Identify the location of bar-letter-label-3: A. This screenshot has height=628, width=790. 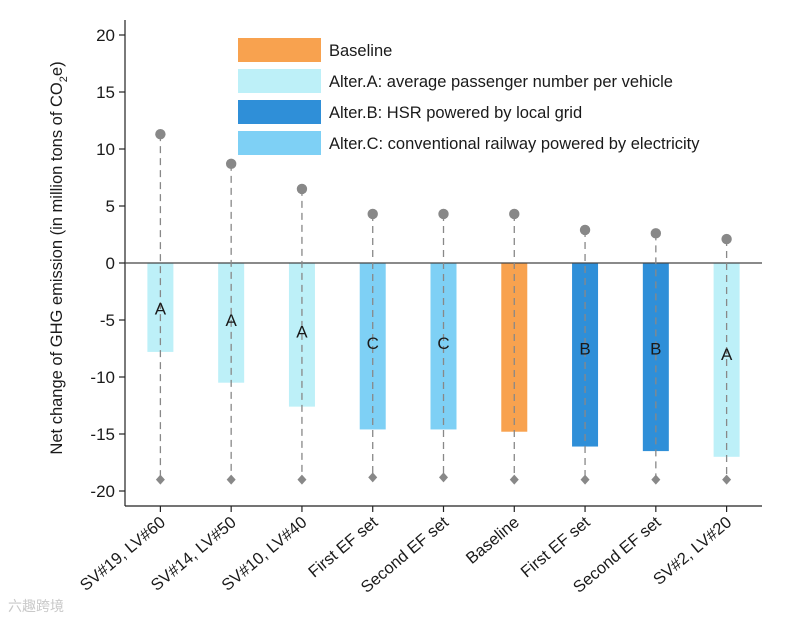
(302, 331).